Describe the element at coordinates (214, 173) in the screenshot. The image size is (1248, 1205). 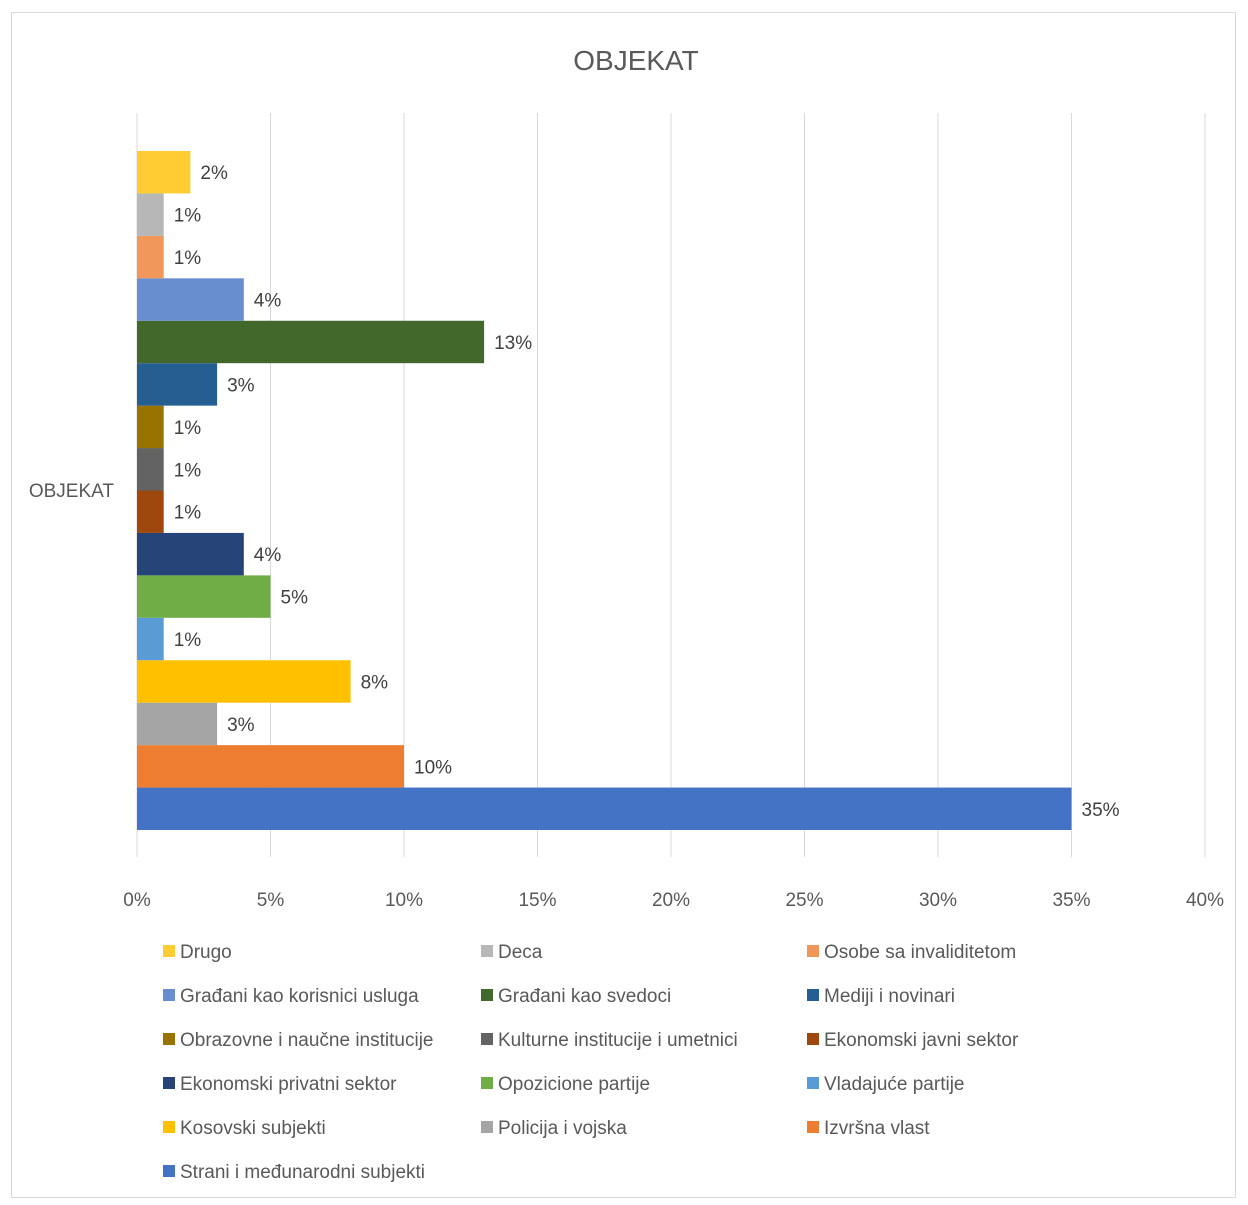
I see `data-label: 2%` at that location.